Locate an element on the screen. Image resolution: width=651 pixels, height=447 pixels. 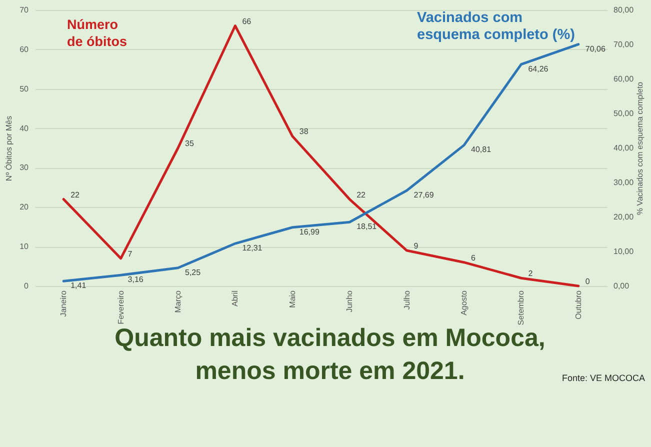
y-tick-label: 10 is located at coordinates (25, 247).